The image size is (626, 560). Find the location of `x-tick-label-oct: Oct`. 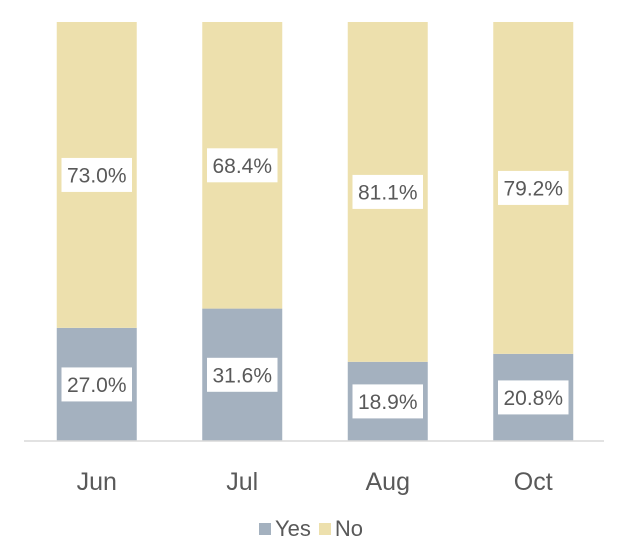

x-tick-label-oct: Oct is located at coordinates (533, 482).